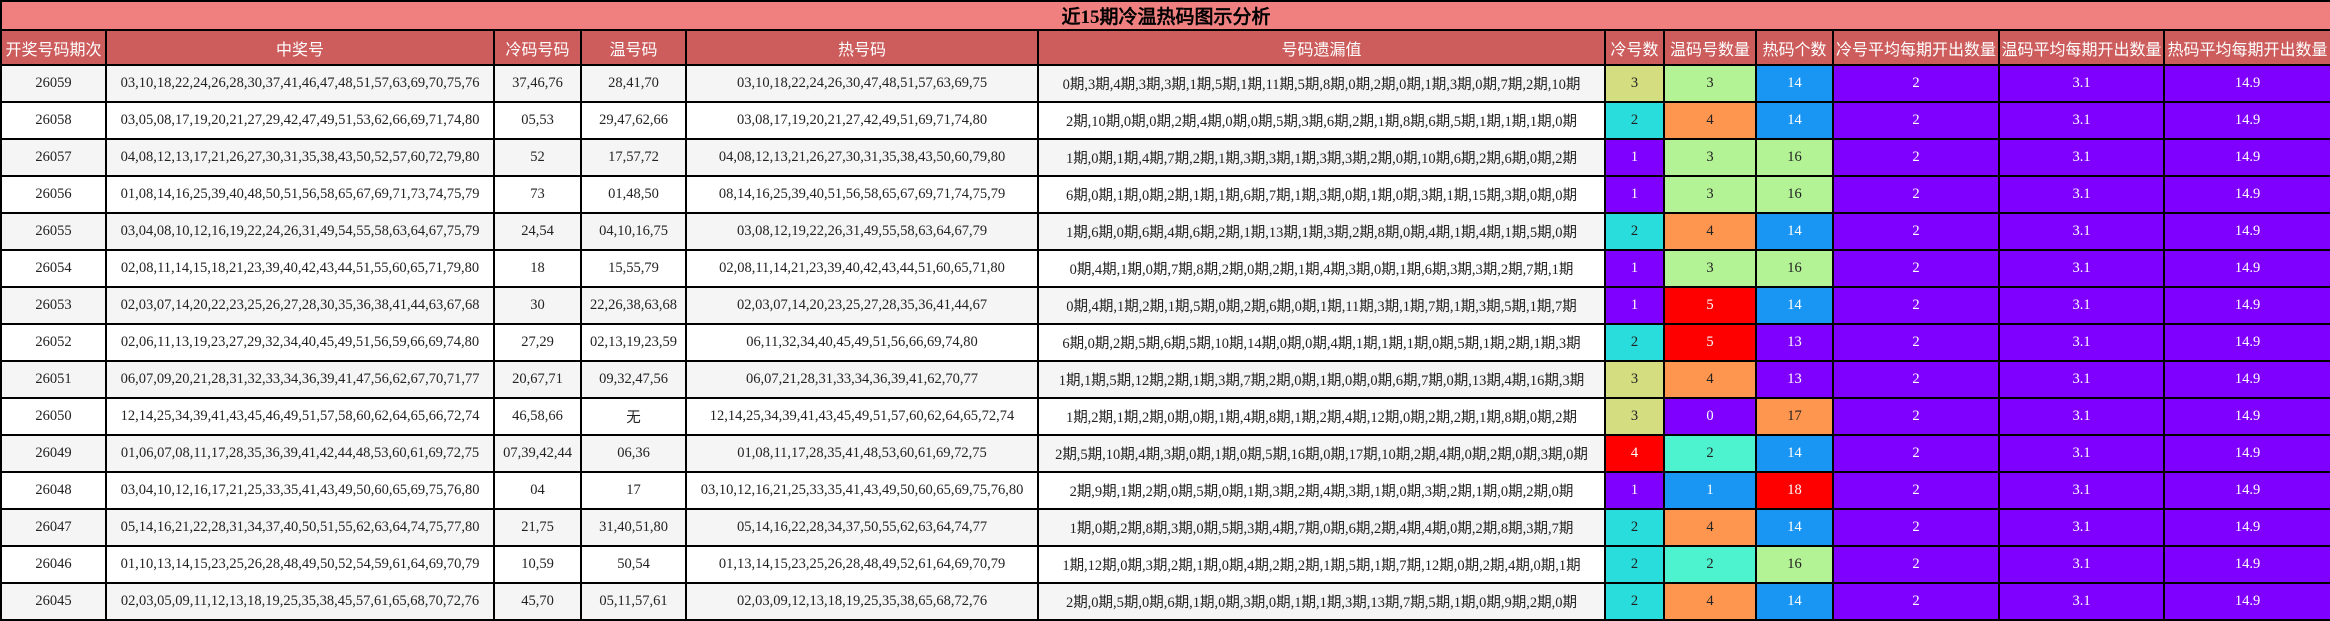  What do you see at coordinates (633, 601) in the screenshot?
I see `cell-warm-numbers: 05,11,57,61` at bounding box center [633, 601].